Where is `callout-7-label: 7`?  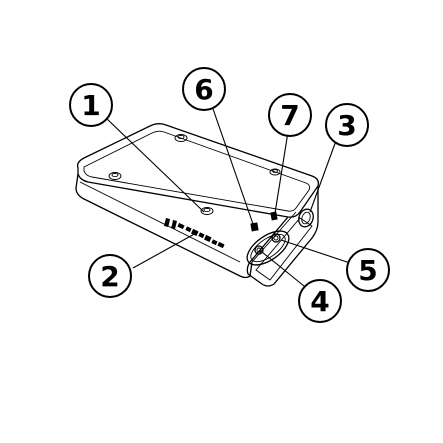
callout-7-label: 7 is located at coordinates (289, 115).